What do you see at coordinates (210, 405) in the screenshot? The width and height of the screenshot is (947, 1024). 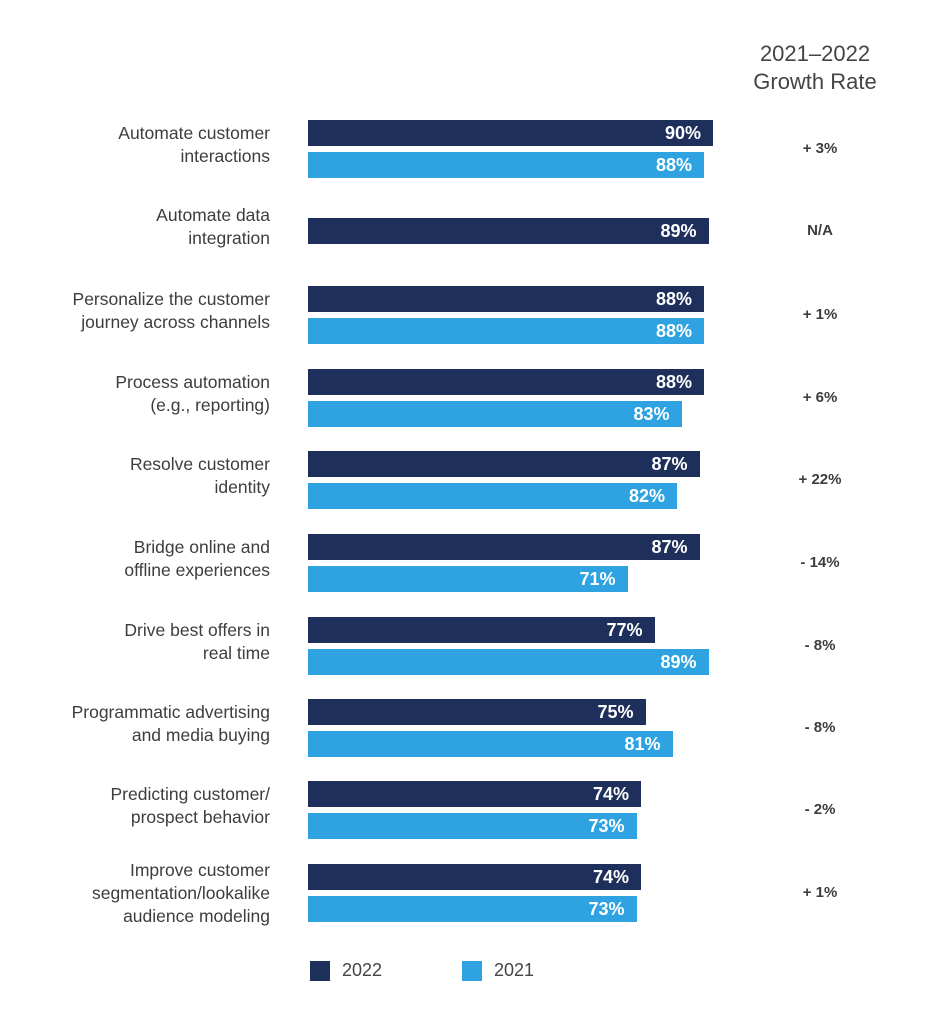 I see `category-label-line: (e.g., reporting)` at bounding box center [210, 405].